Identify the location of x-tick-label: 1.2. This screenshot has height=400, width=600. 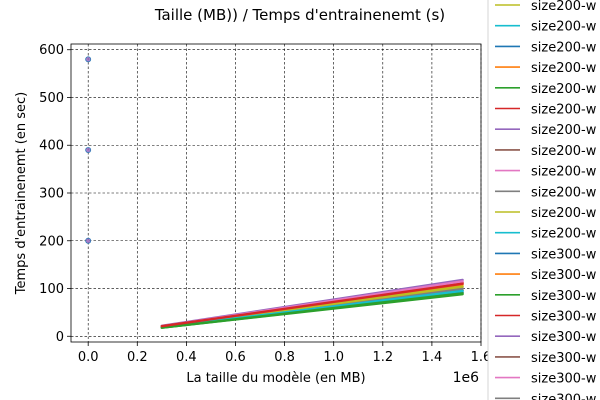
(382, 357).